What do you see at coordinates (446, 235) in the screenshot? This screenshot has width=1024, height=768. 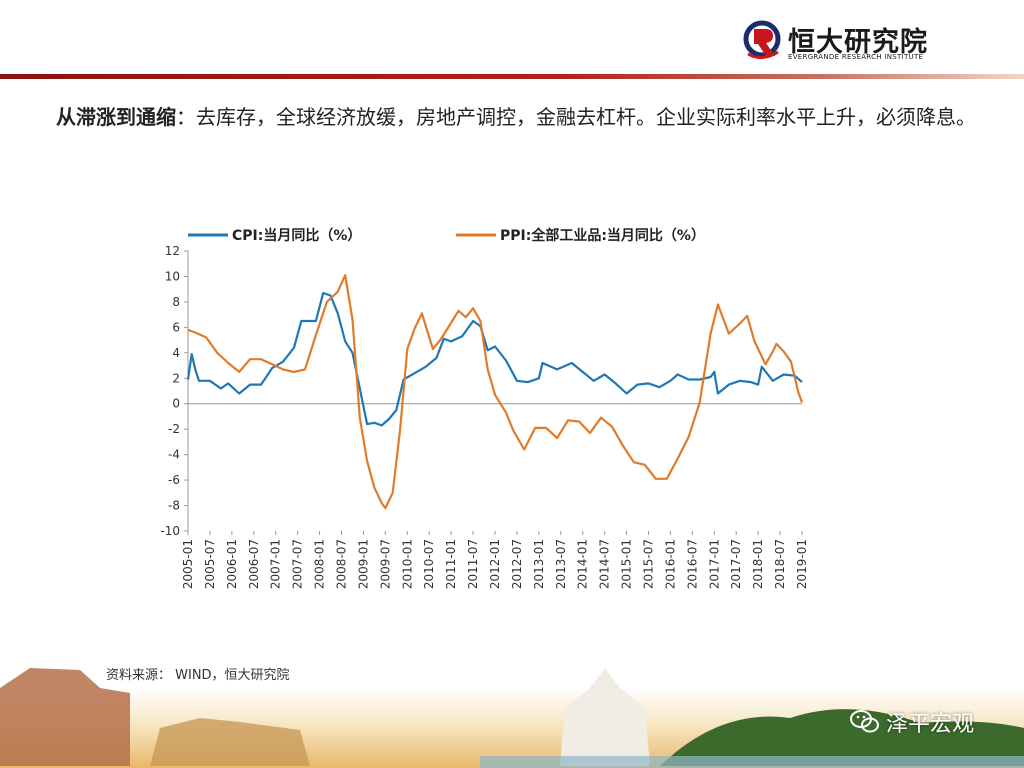 I see `chart-legend: CPI:当月同比（%） PPI:全部工业品:当月同比（%）` at bounding box center [446, 235].